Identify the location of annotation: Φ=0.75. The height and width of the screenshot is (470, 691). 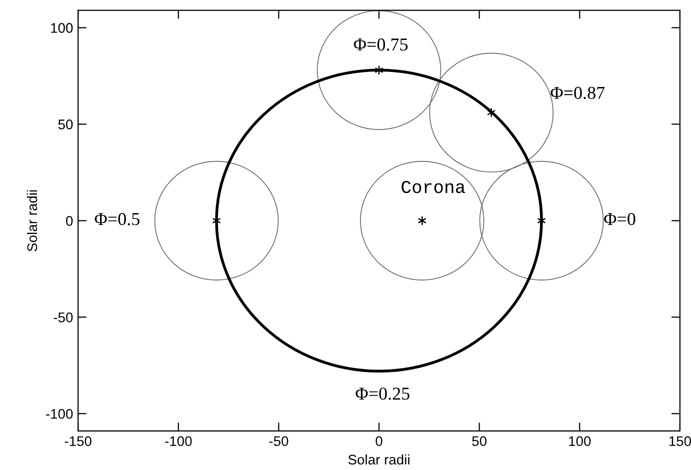
(381, 44).